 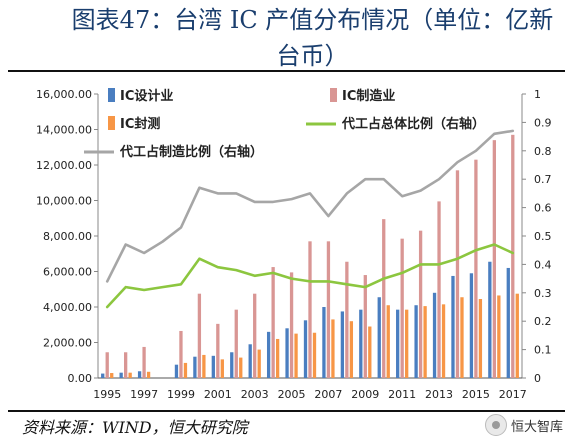 I want to click on watermark-logo-icon, so click(x=495, y=425).